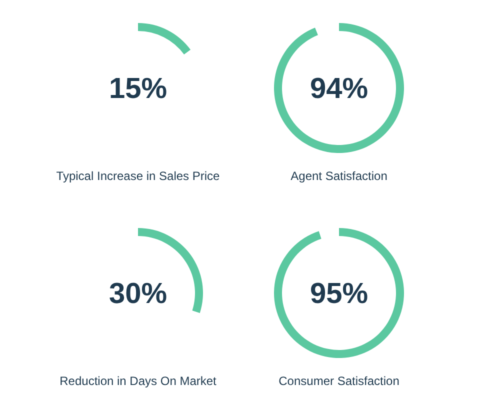  I want to click on text: Consumer Satisfaction, so click(339, 381).